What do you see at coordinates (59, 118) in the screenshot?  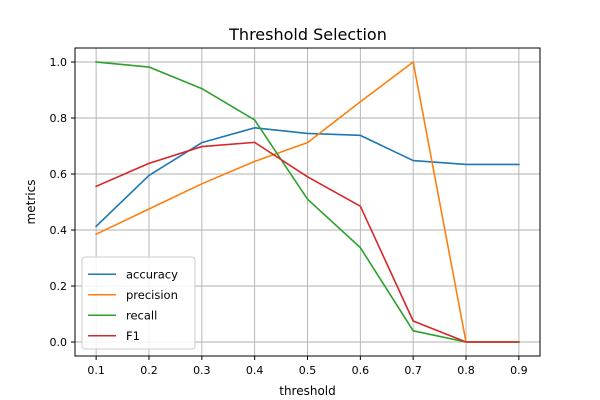 I see `y-tick-label: 0.8` at bounding box center [59, 118].